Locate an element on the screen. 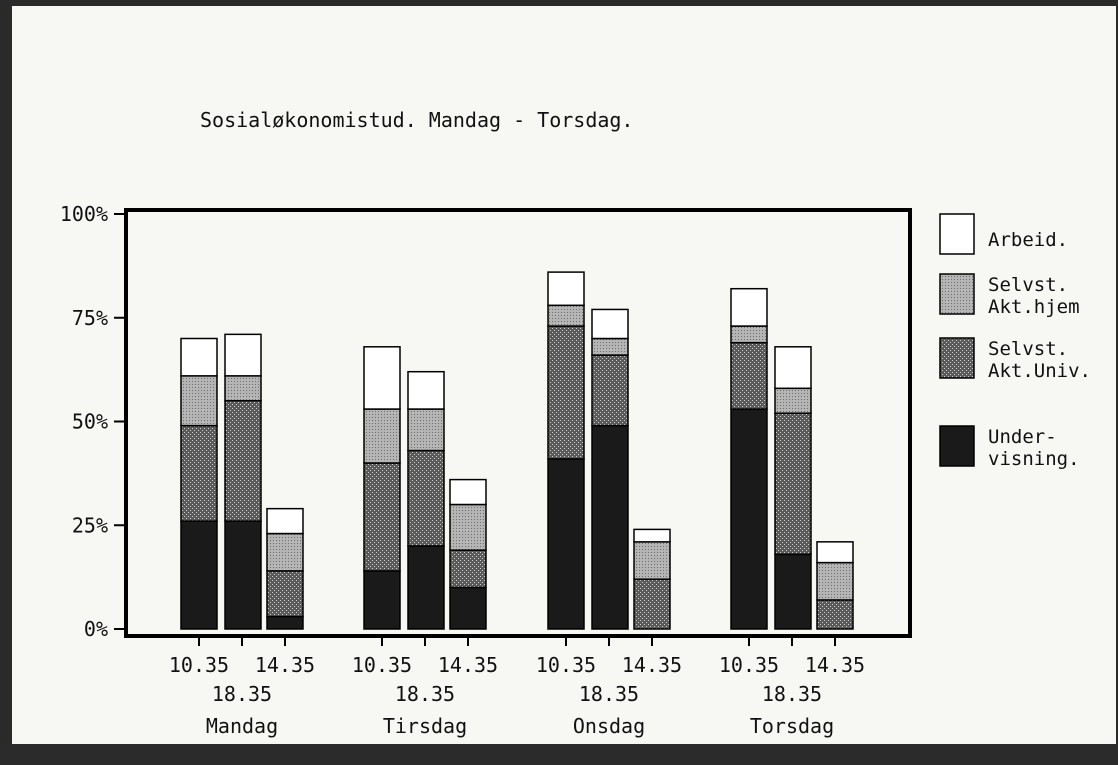  legend-swatch-selvst_akt_hjem is located at coordinates (957, 294).